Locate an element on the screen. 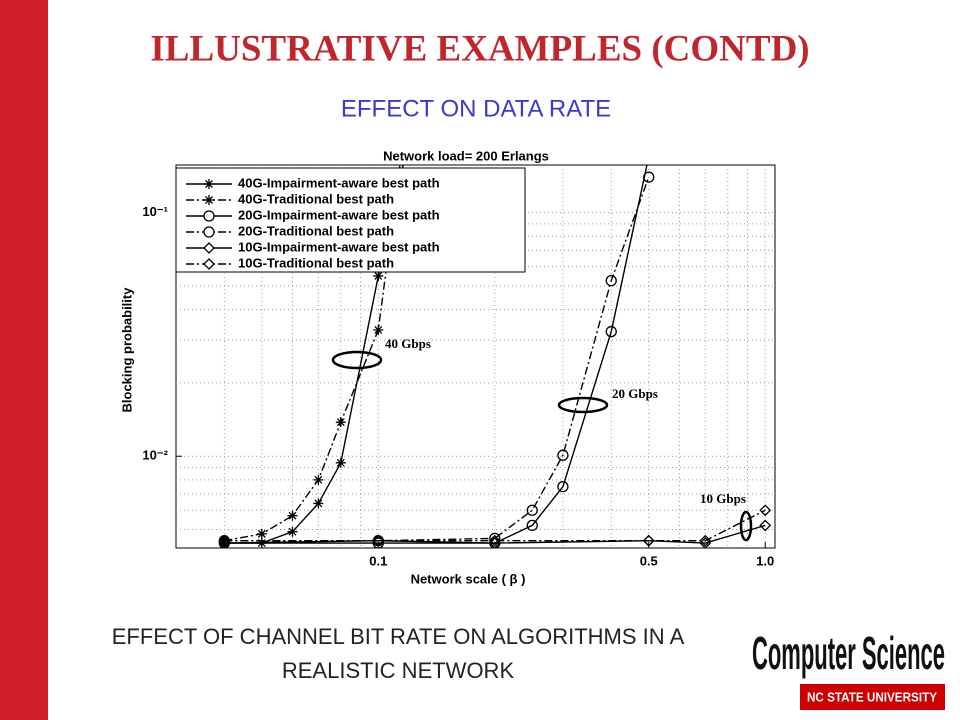  legend-label: 40G-Impairment-aware best path is located at coordinates (339, 182).